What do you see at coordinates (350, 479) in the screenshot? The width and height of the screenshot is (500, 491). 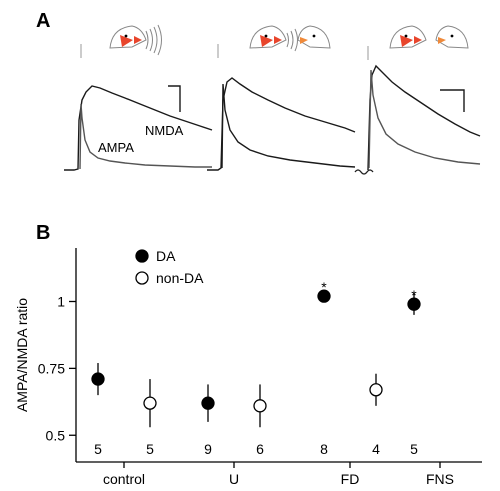 I see `x-tick-label: FD` at bounding box center [350, 479].